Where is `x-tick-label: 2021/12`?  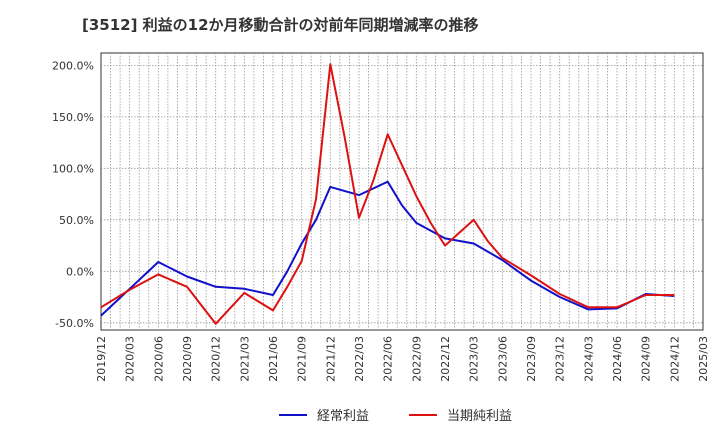 x-tick-label: 2021/12 is located at coordinates (330, 359).